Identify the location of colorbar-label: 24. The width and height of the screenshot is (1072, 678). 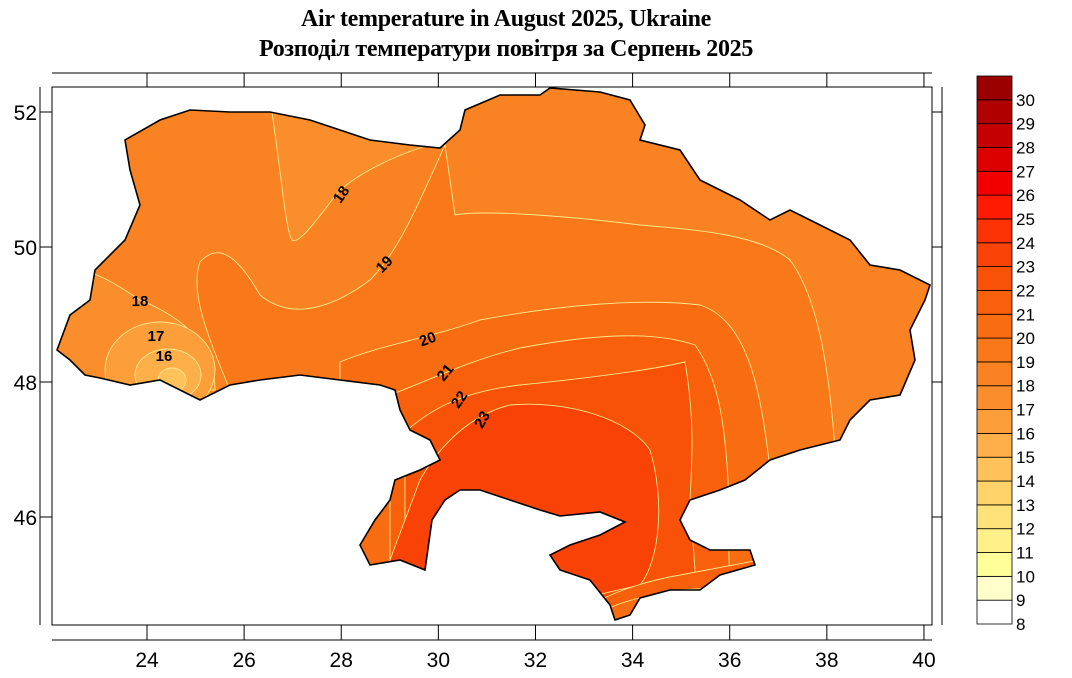
(1025, 243).